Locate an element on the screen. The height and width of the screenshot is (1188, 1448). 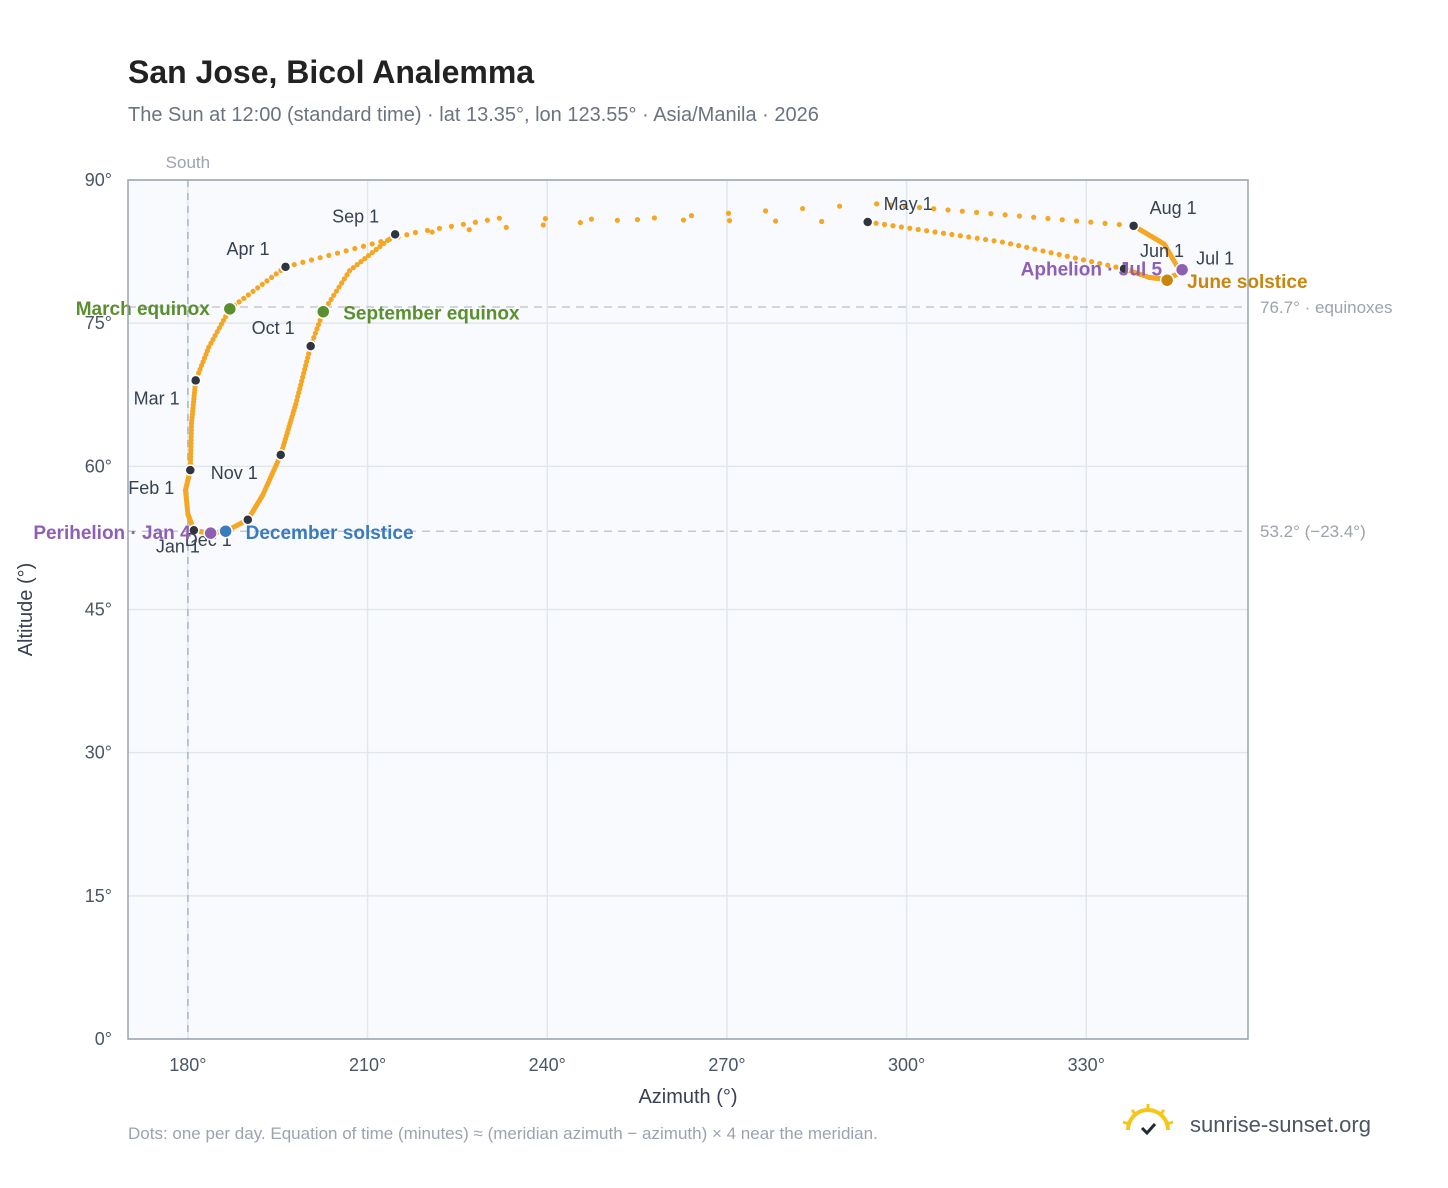
month-label: Jul 1 is located at coordinates (1215, 259).